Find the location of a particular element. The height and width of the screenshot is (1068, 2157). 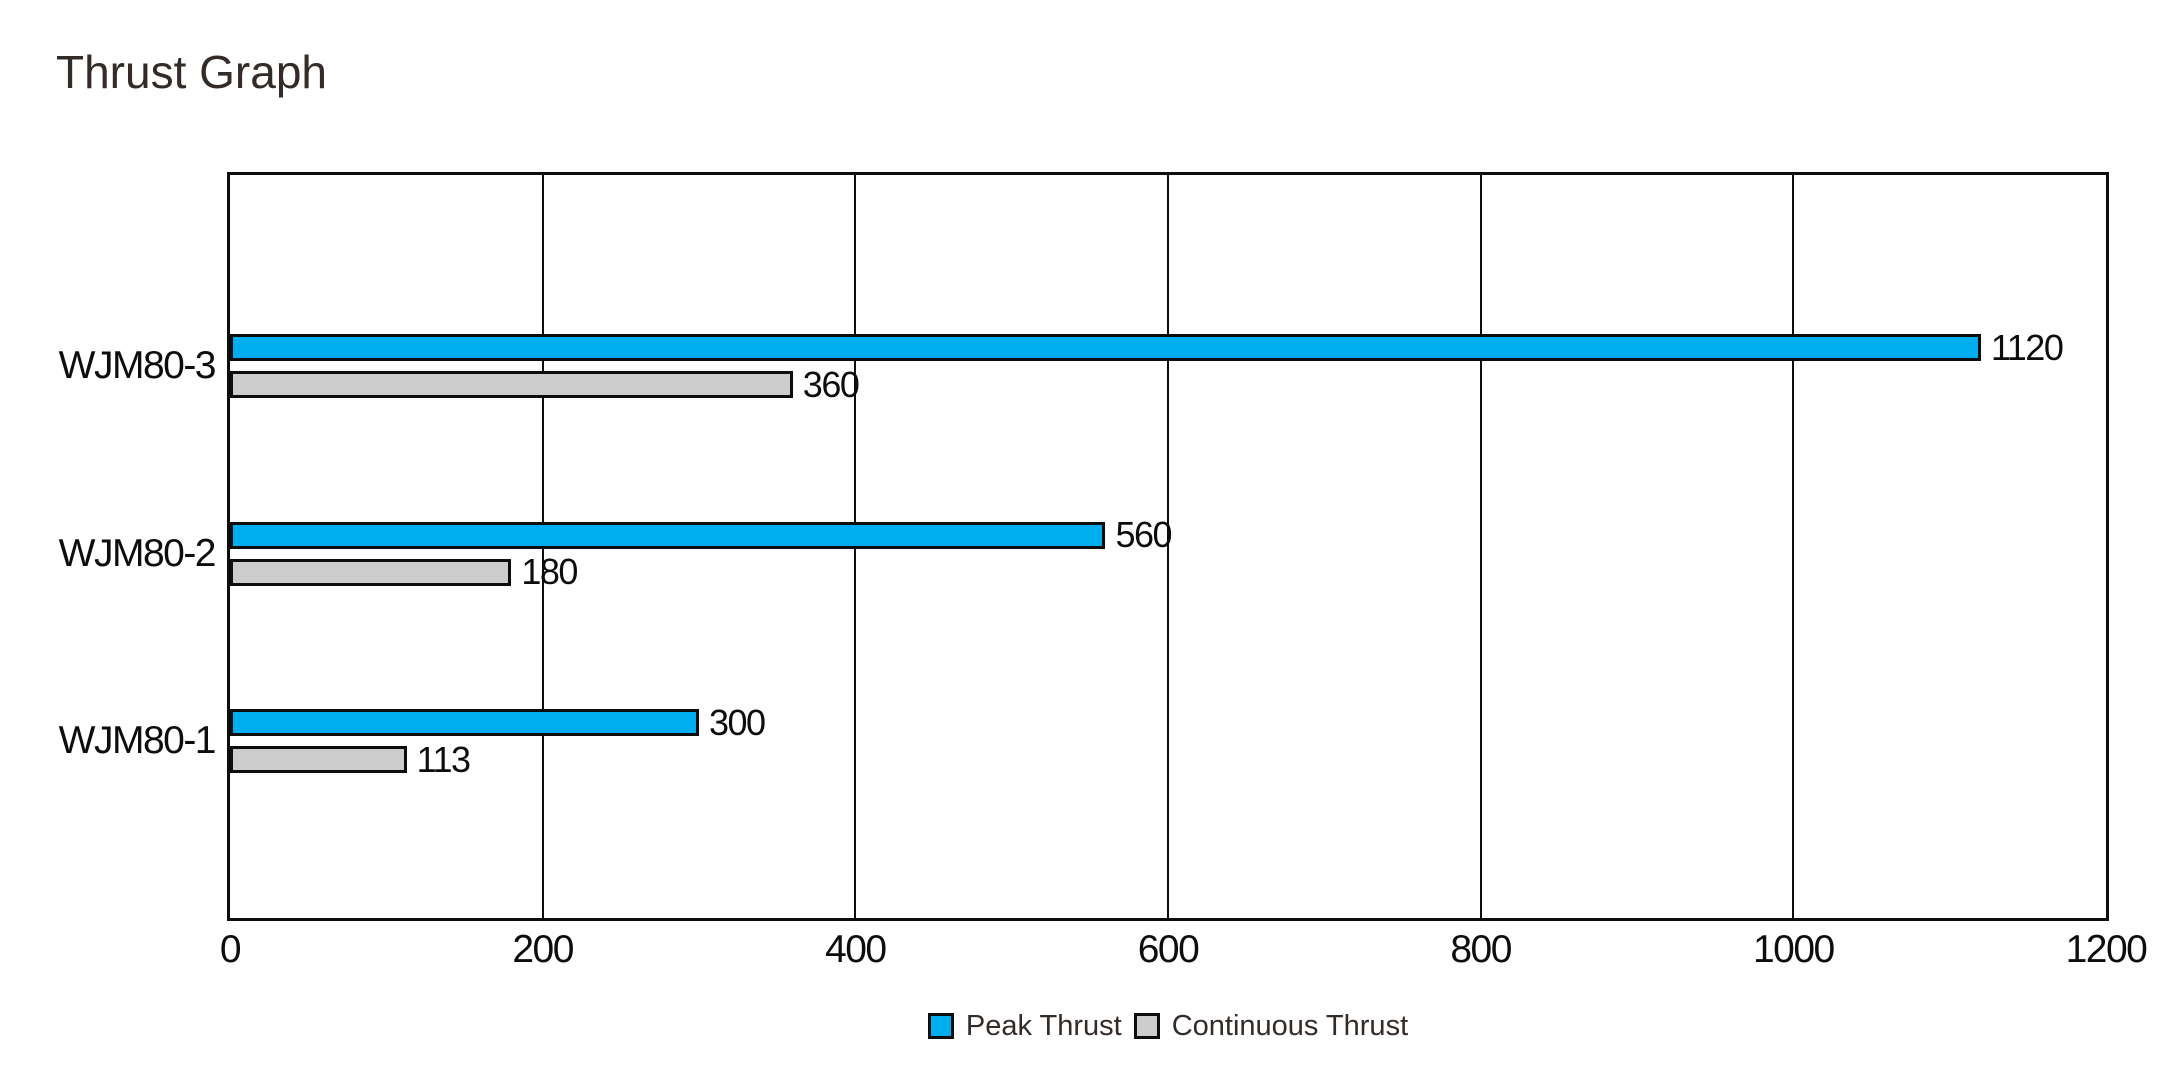

legend-item-continuous-thrust: Continuous Thrust is located at coordinates (1271, 1026).